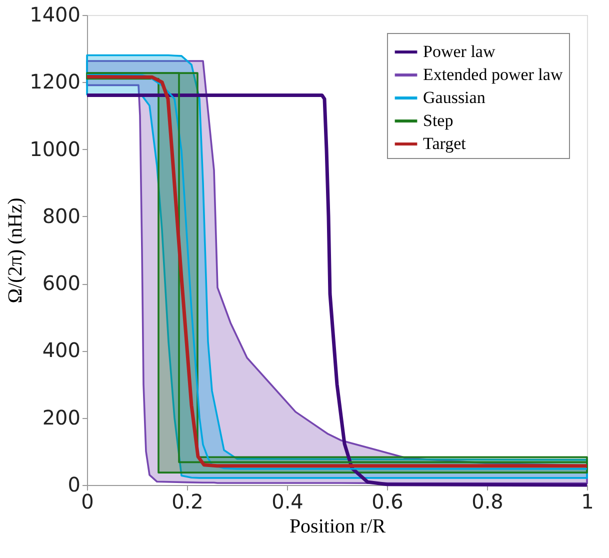 The image size is (609, 558). I want to click on legend-label: Extended power law, so click(493, 74).